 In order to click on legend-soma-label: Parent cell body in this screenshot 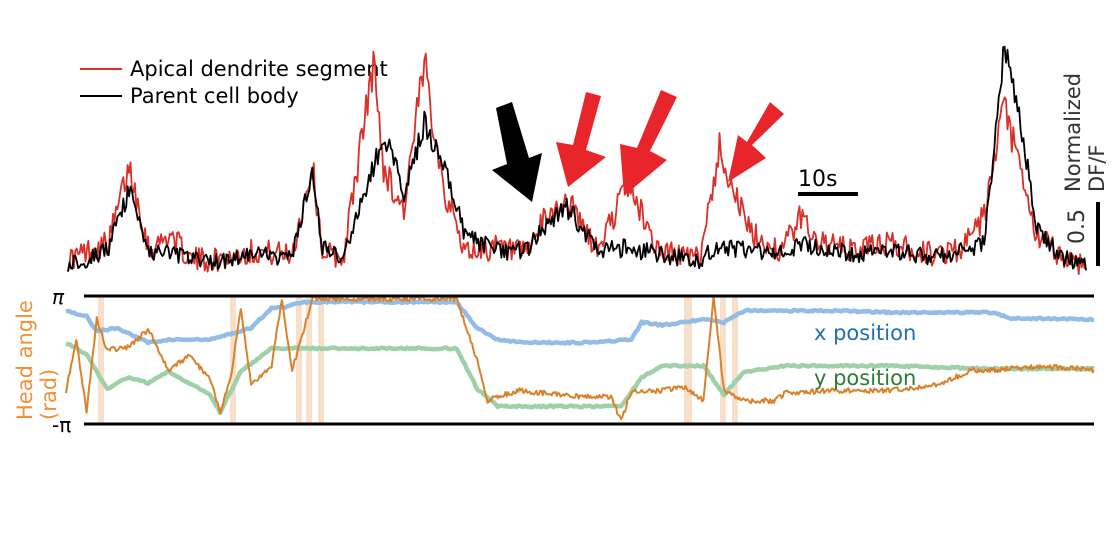, I will do `click(214, 96)`.